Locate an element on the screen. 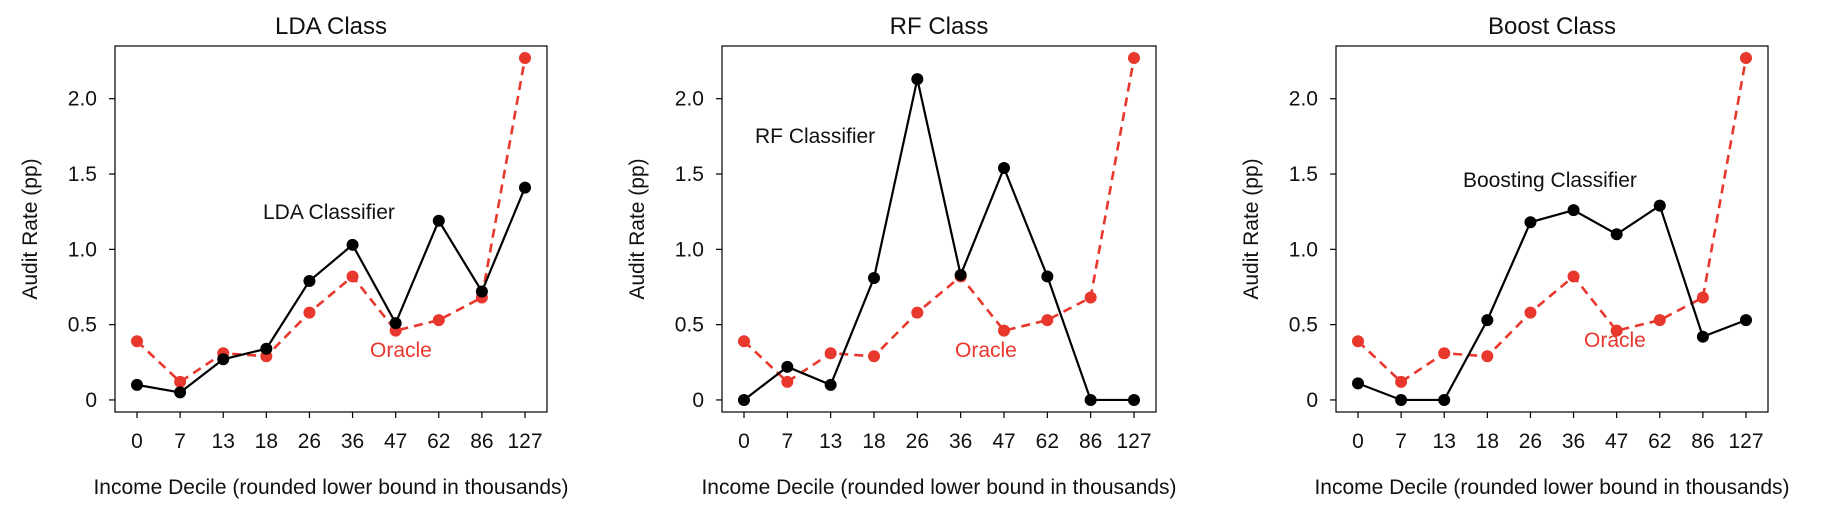  series-label-classifier: RF Classifier is located at coordinates (815, 136).